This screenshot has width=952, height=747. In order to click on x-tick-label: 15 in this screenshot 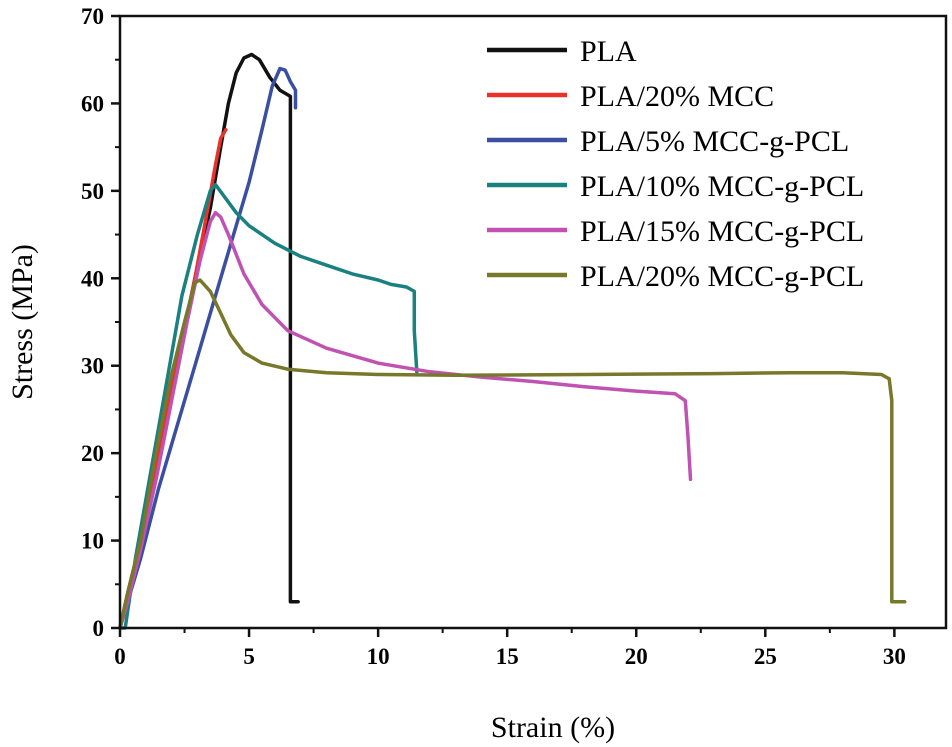, I will do `click(507, 656)`.